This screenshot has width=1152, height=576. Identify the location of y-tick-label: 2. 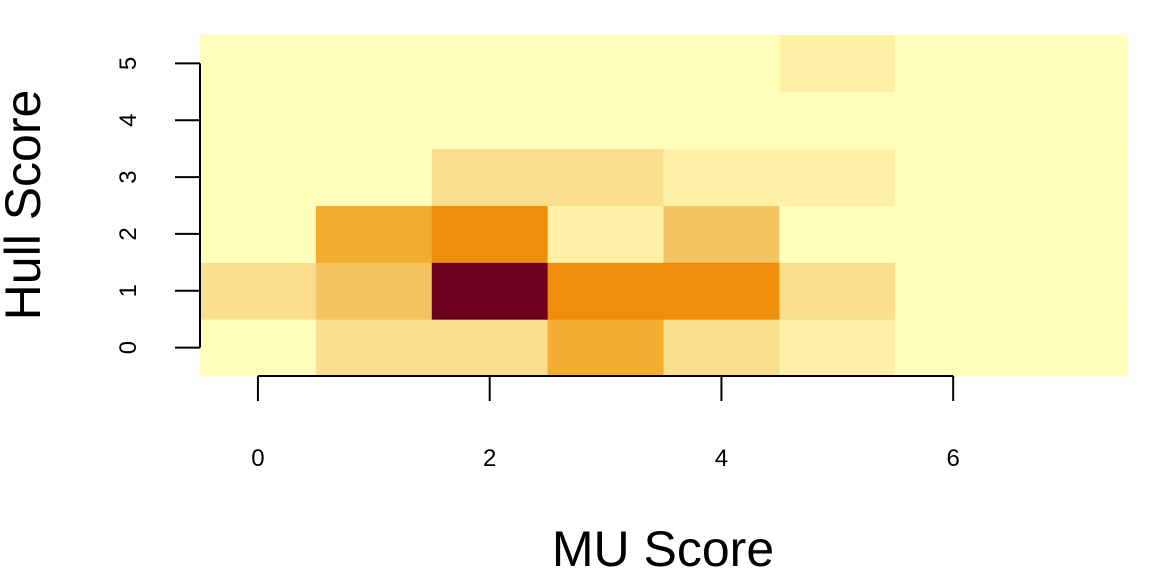
(128, 233).